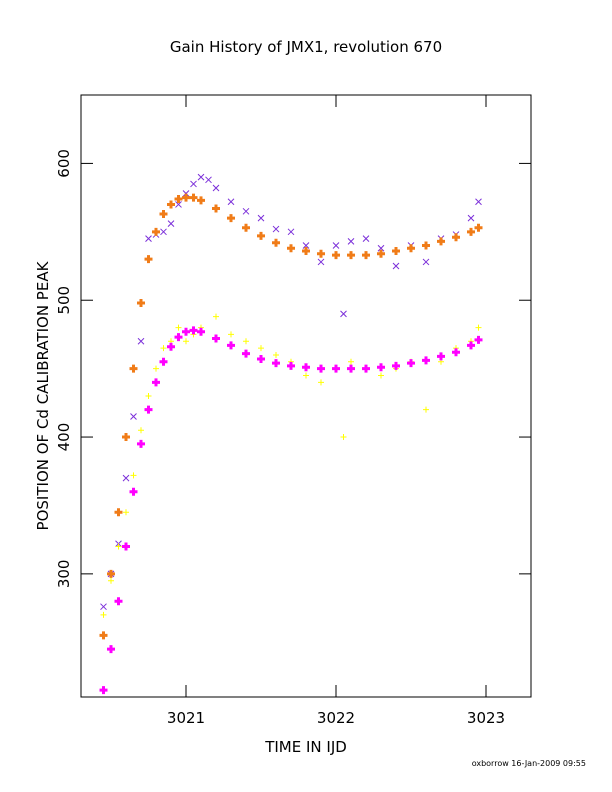 This screenshot has height=792, width=612. I want to click on y-tick-label: 600, so click(64, 163).